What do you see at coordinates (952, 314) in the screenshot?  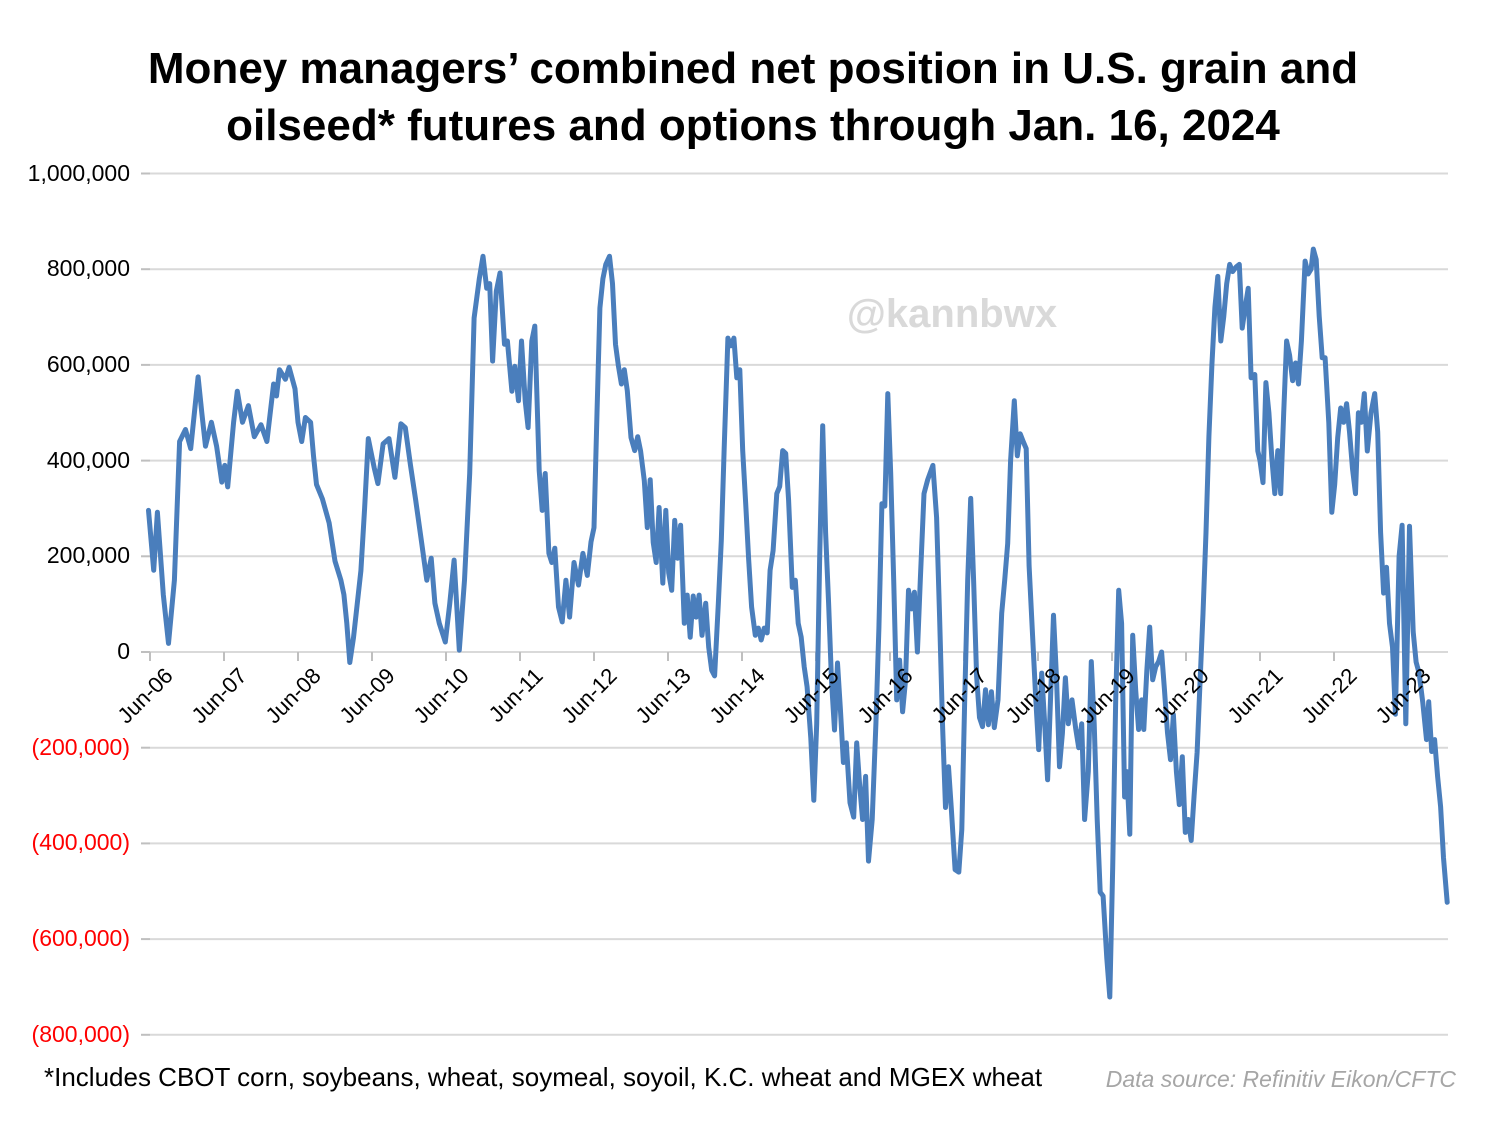 I see `watermark: @kannbwx` at bounding box center [952, 314].